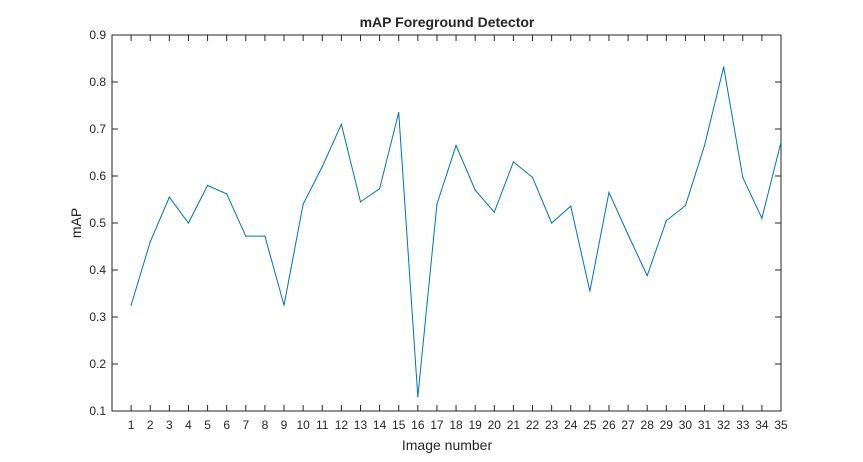 The image size is (863, 462). What do you see at coordinates (361, 425) in the screenshot?
I see `x-tick-label: 13` at bounding box center [361, 425].